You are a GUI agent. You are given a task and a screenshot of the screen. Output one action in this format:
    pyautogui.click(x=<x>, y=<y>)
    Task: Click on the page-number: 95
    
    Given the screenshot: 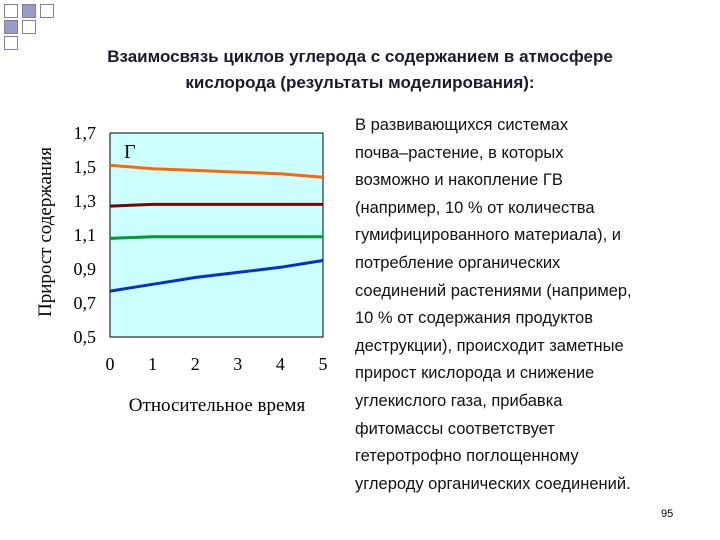 What is the action you would take?
    pyautogui.click(x=667, y=514)
    